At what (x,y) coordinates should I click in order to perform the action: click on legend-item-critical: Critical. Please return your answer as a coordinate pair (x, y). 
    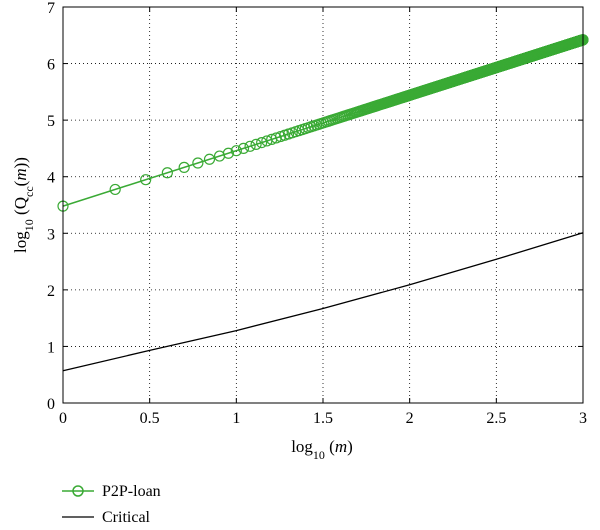
    Looking at the image, I should click on (106, 517).